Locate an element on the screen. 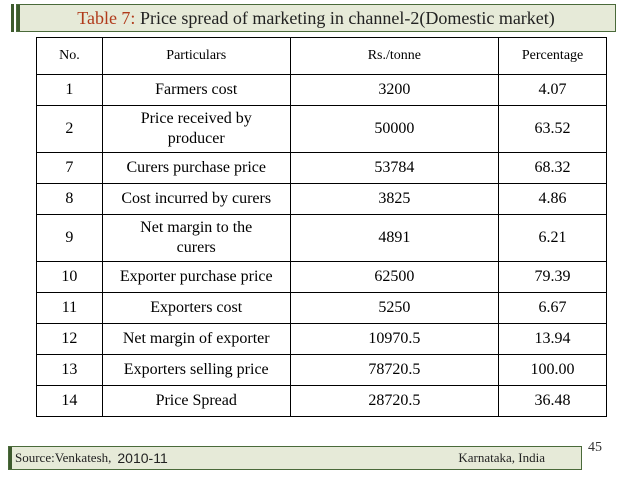  table-title-label: Table 7: is located at coordinates (106, 17).